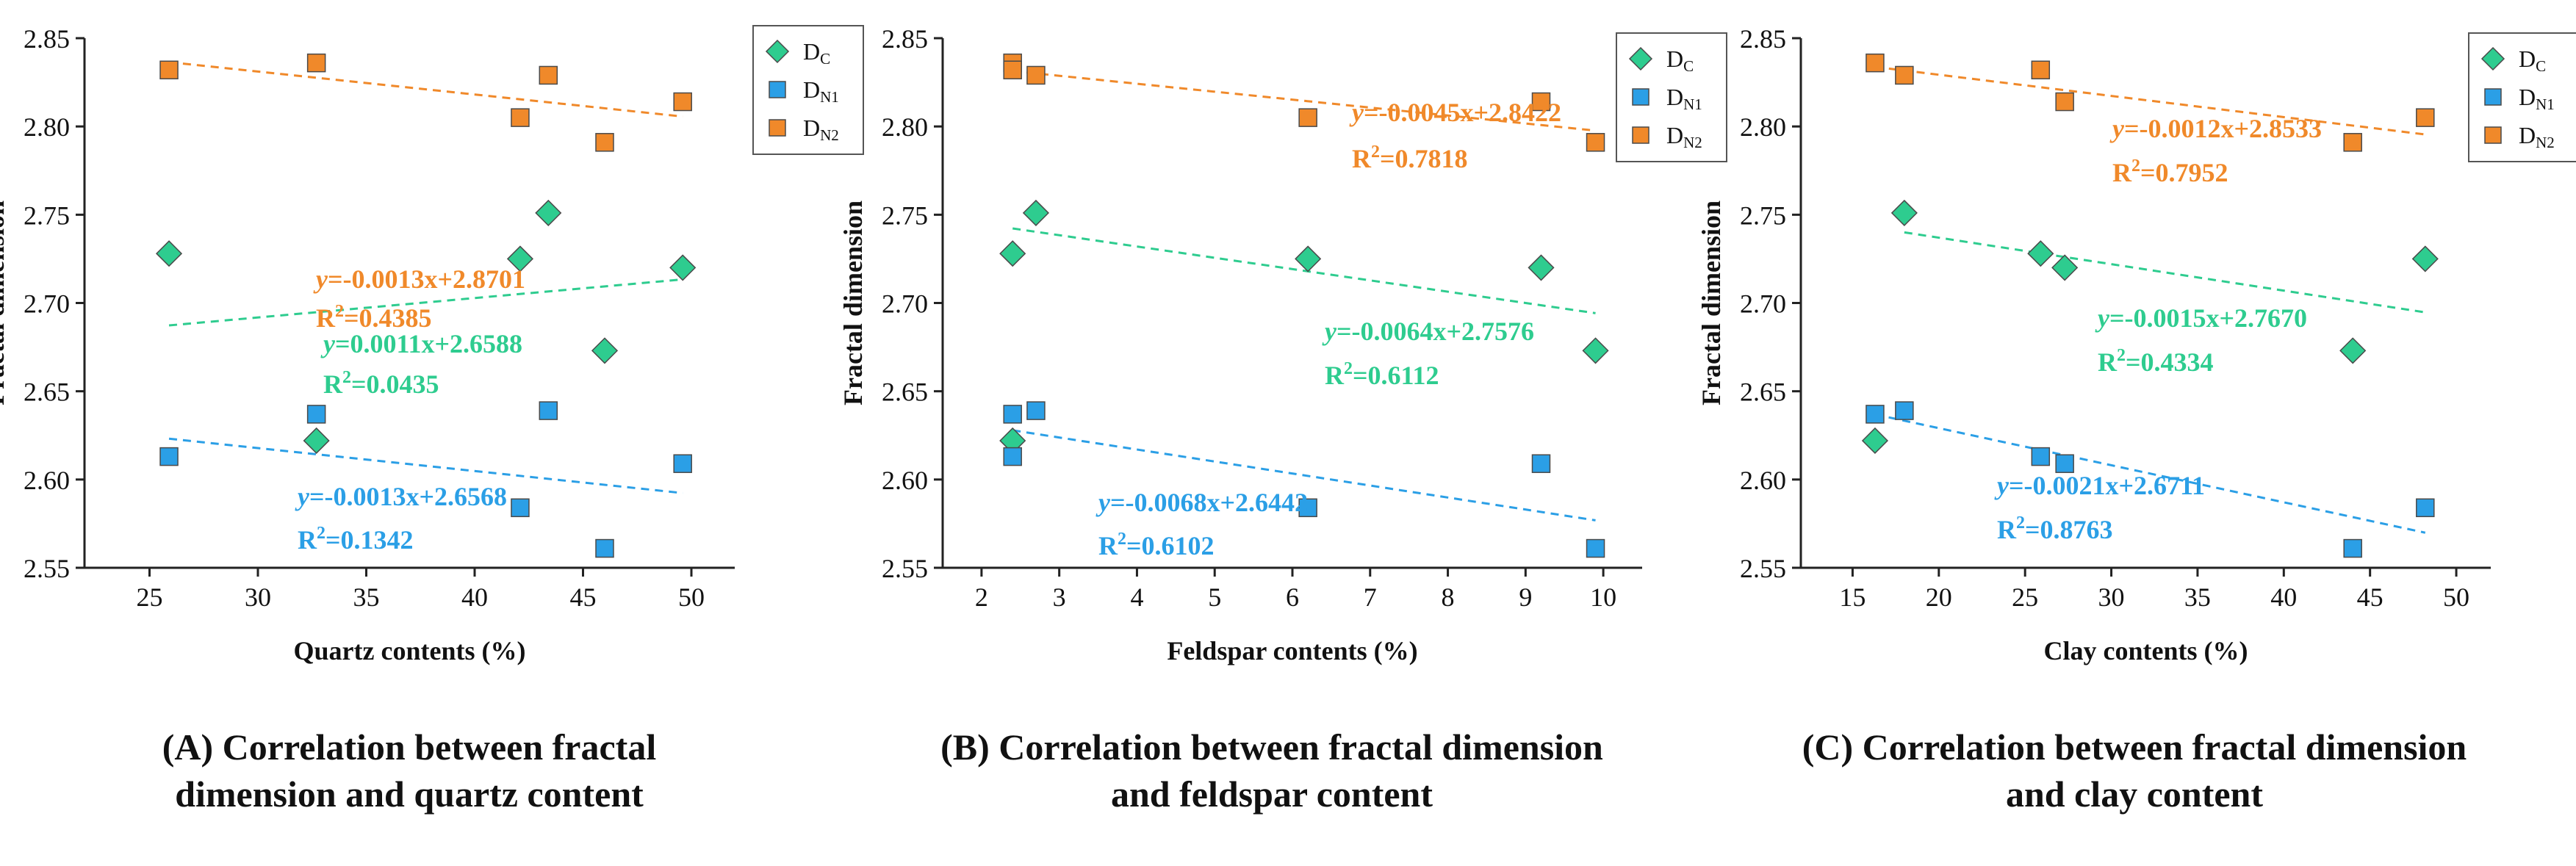 The image size is (2576, 866). Describe the element at coordinates (2215, 128) in the screenshot. I see `fit-equation-dn2: y=-0.0012x+2.8533` at that location.